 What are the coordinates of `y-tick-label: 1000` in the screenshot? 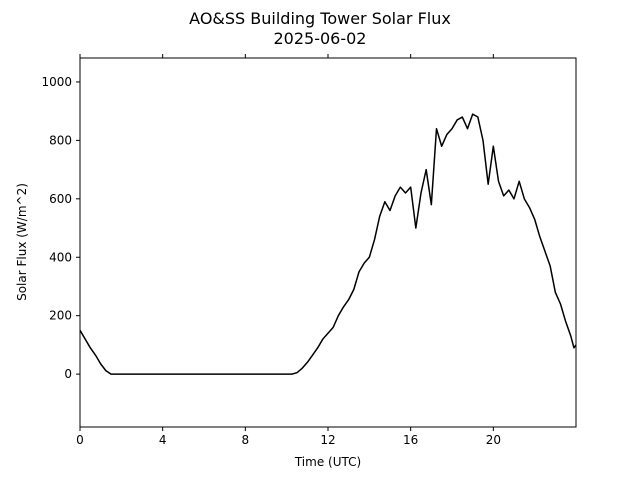 It's located at (56, 82).